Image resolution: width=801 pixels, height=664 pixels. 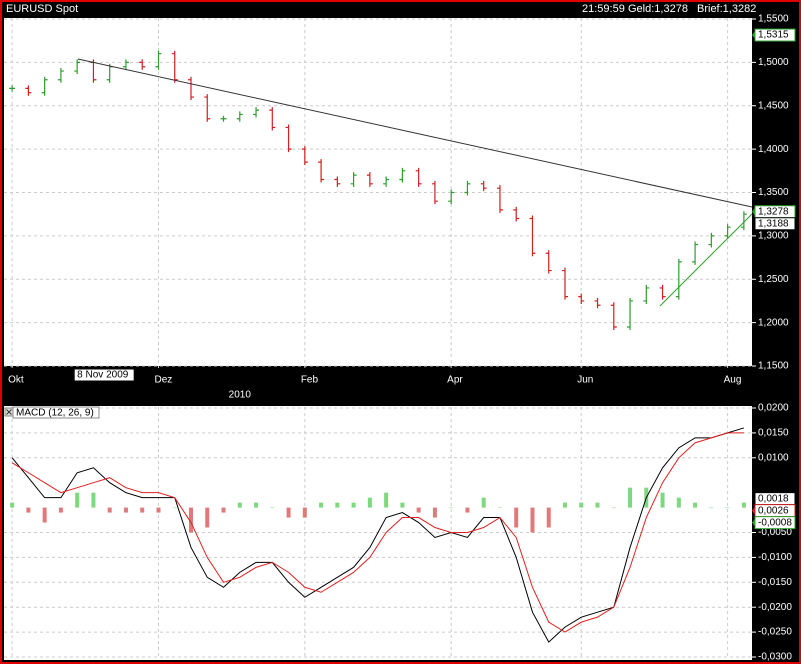 I want to click on x-tick-label: Dez, so click(x=163, y=380).